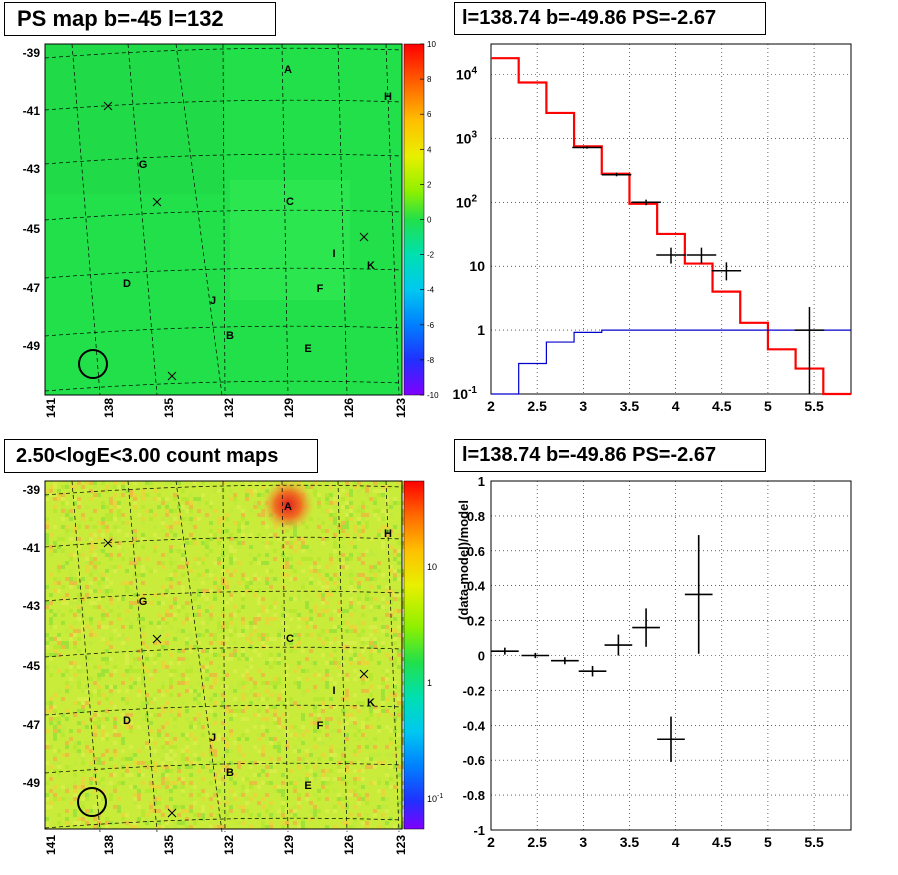 The image size is (898, 875). What do you see at coordinates (467, 201) in the screenshot?
I see `spectrum-y-tick-label: 102` at bounding box center [467, 201].